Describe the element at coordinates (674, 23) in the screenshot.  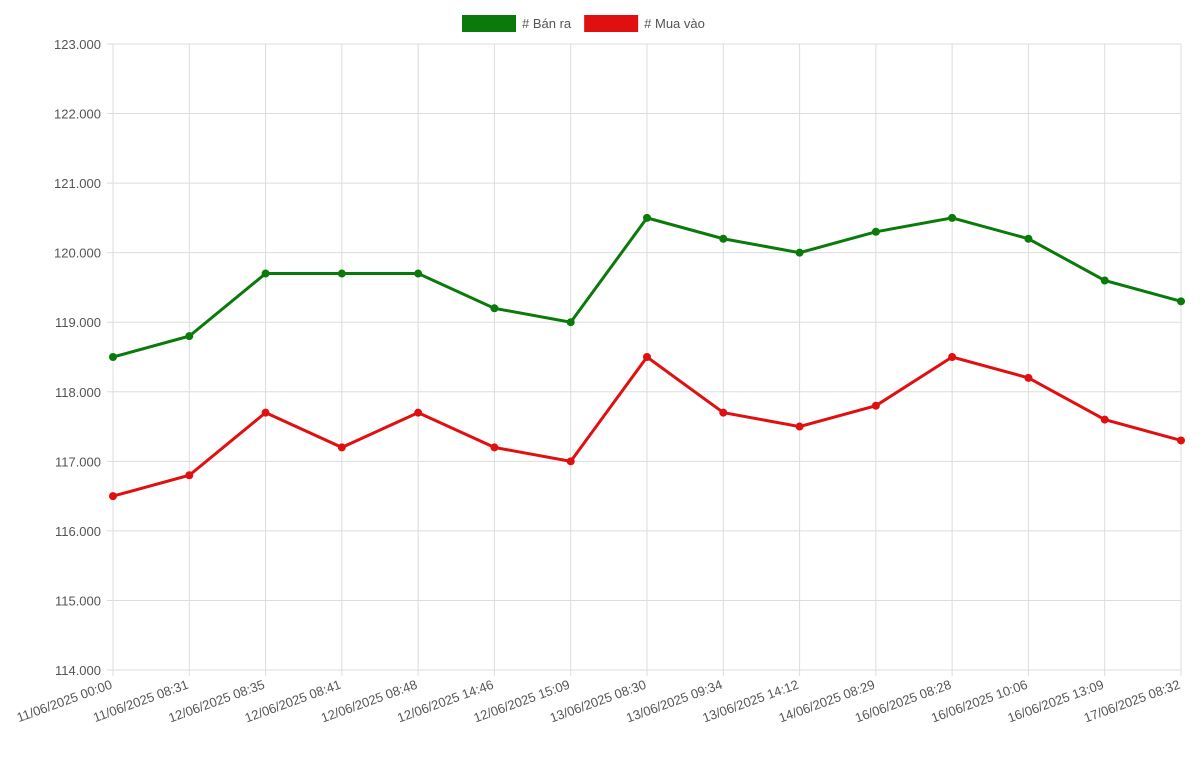
I see `legend-label: # Mua vào` at that location.